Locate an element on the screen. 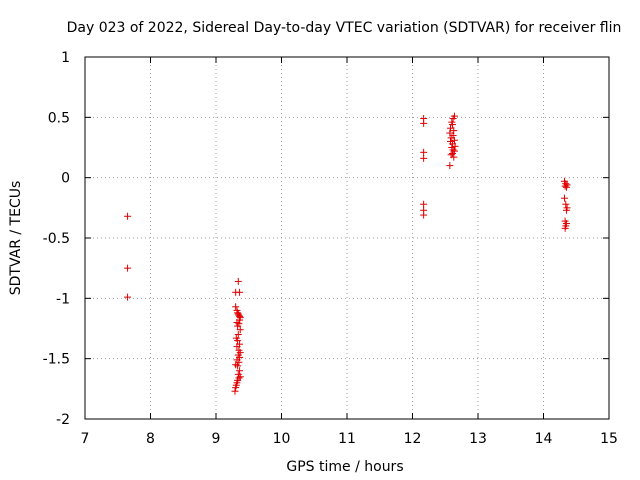  y-tick-label: 0.5 is located at coordinates (59, 118).